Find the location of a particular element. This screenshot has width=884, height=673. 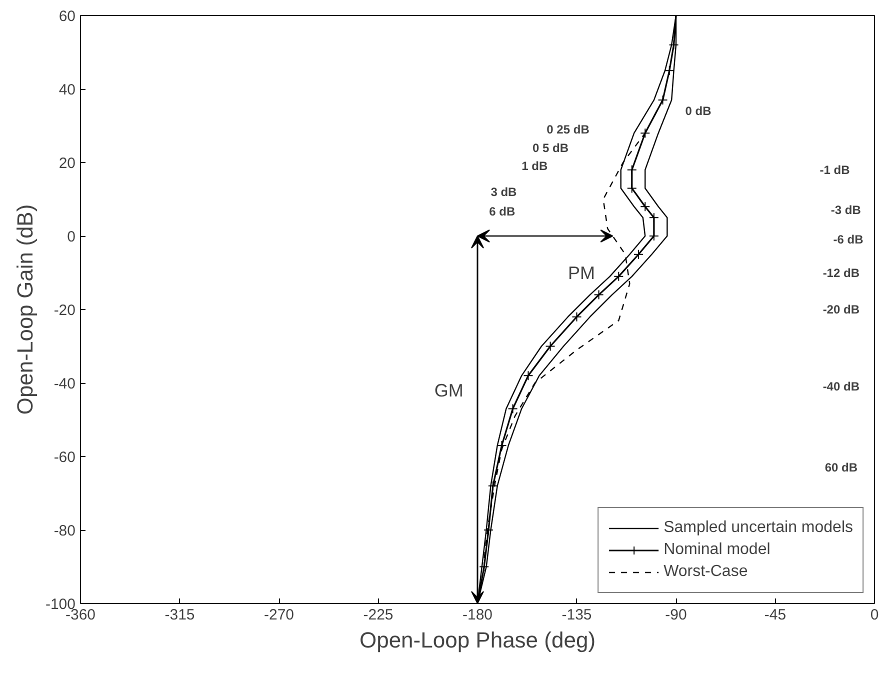

annotation: -40 dB is located at coordinates (841, 387).